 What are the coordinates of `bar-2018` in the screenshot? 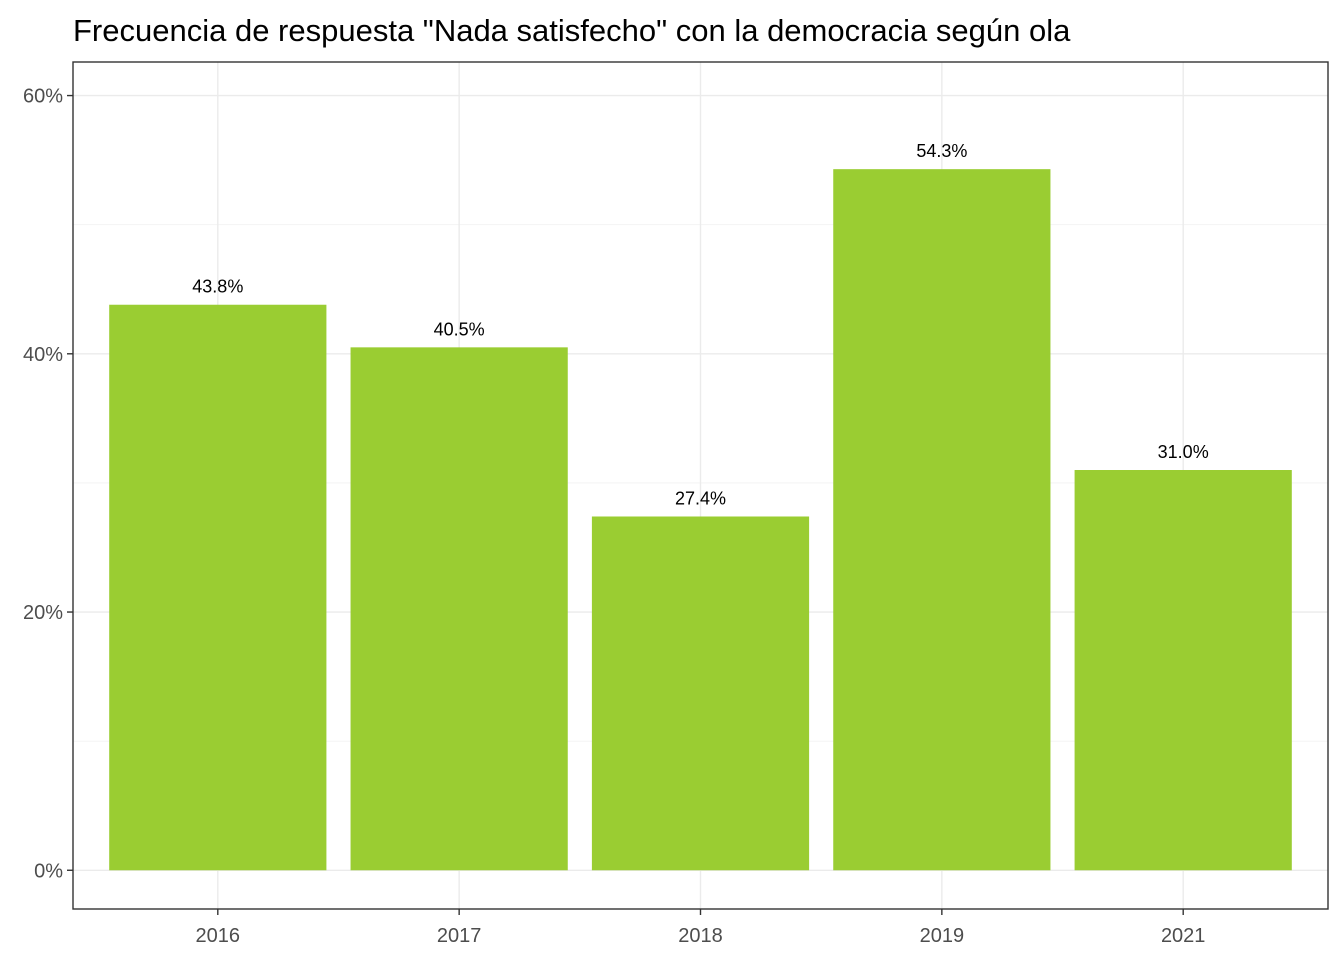 It's located at (700, 693).